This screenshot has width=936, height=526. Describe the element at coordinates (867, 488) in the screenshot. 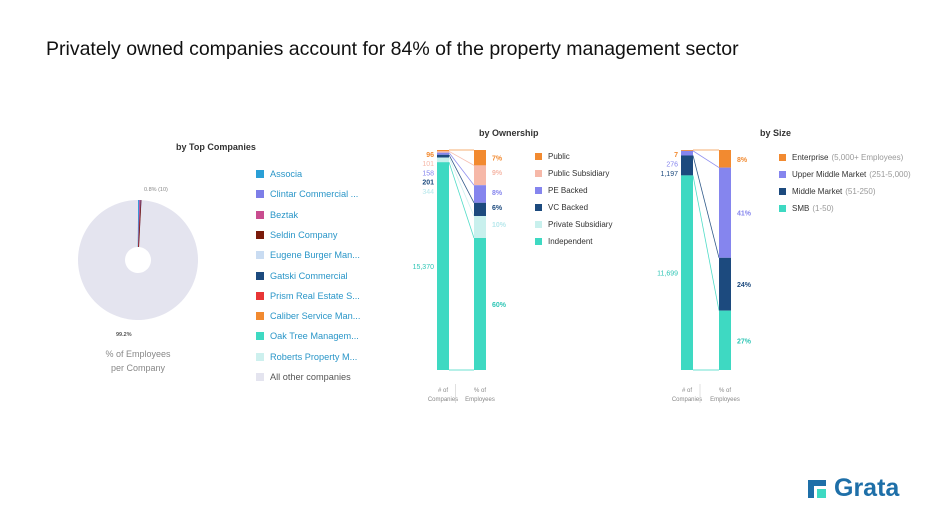

I see `grata-logo-text: Grata` at that location.